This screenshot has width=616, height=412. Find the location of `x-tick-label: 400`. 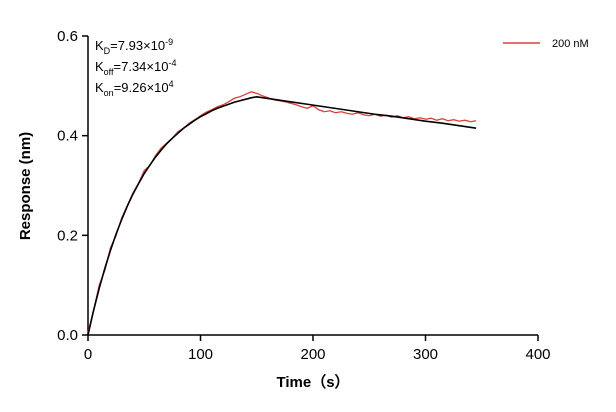

x-tick-label: 400 is located at coordinates (537, 354).